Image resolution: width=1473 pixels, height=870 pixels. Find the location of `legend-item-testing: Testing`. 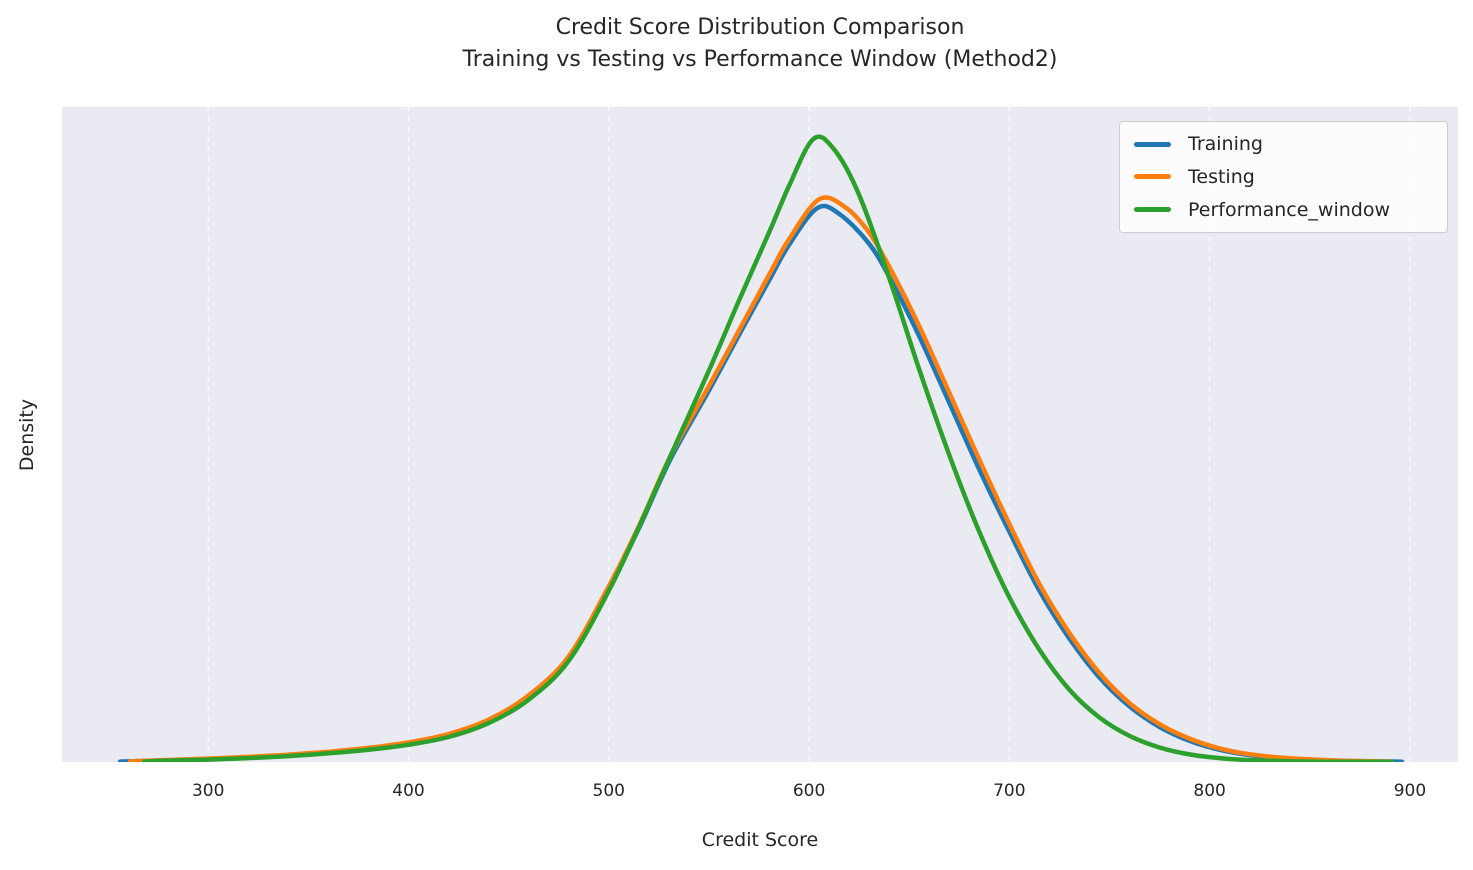

legend-item-testing: Testing is located at coordinates (1283, 177).